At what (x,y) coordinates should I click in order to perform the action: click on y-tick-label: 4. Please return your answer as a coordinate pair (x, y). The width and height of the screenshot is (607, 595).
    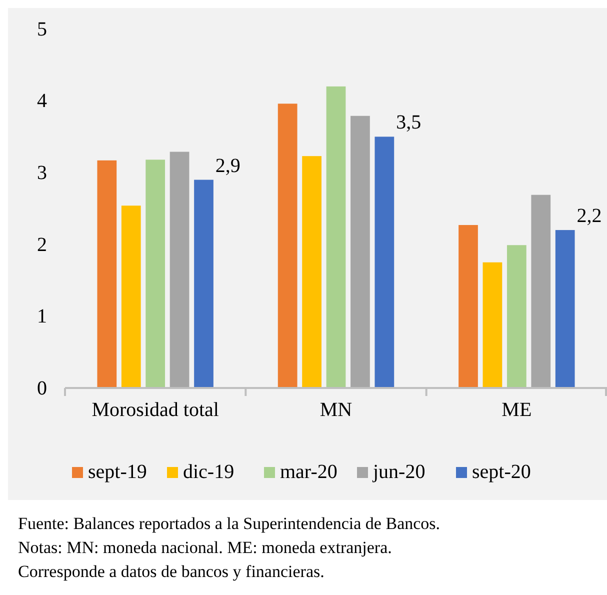
    Looking at the image, I should click on (42, 101).